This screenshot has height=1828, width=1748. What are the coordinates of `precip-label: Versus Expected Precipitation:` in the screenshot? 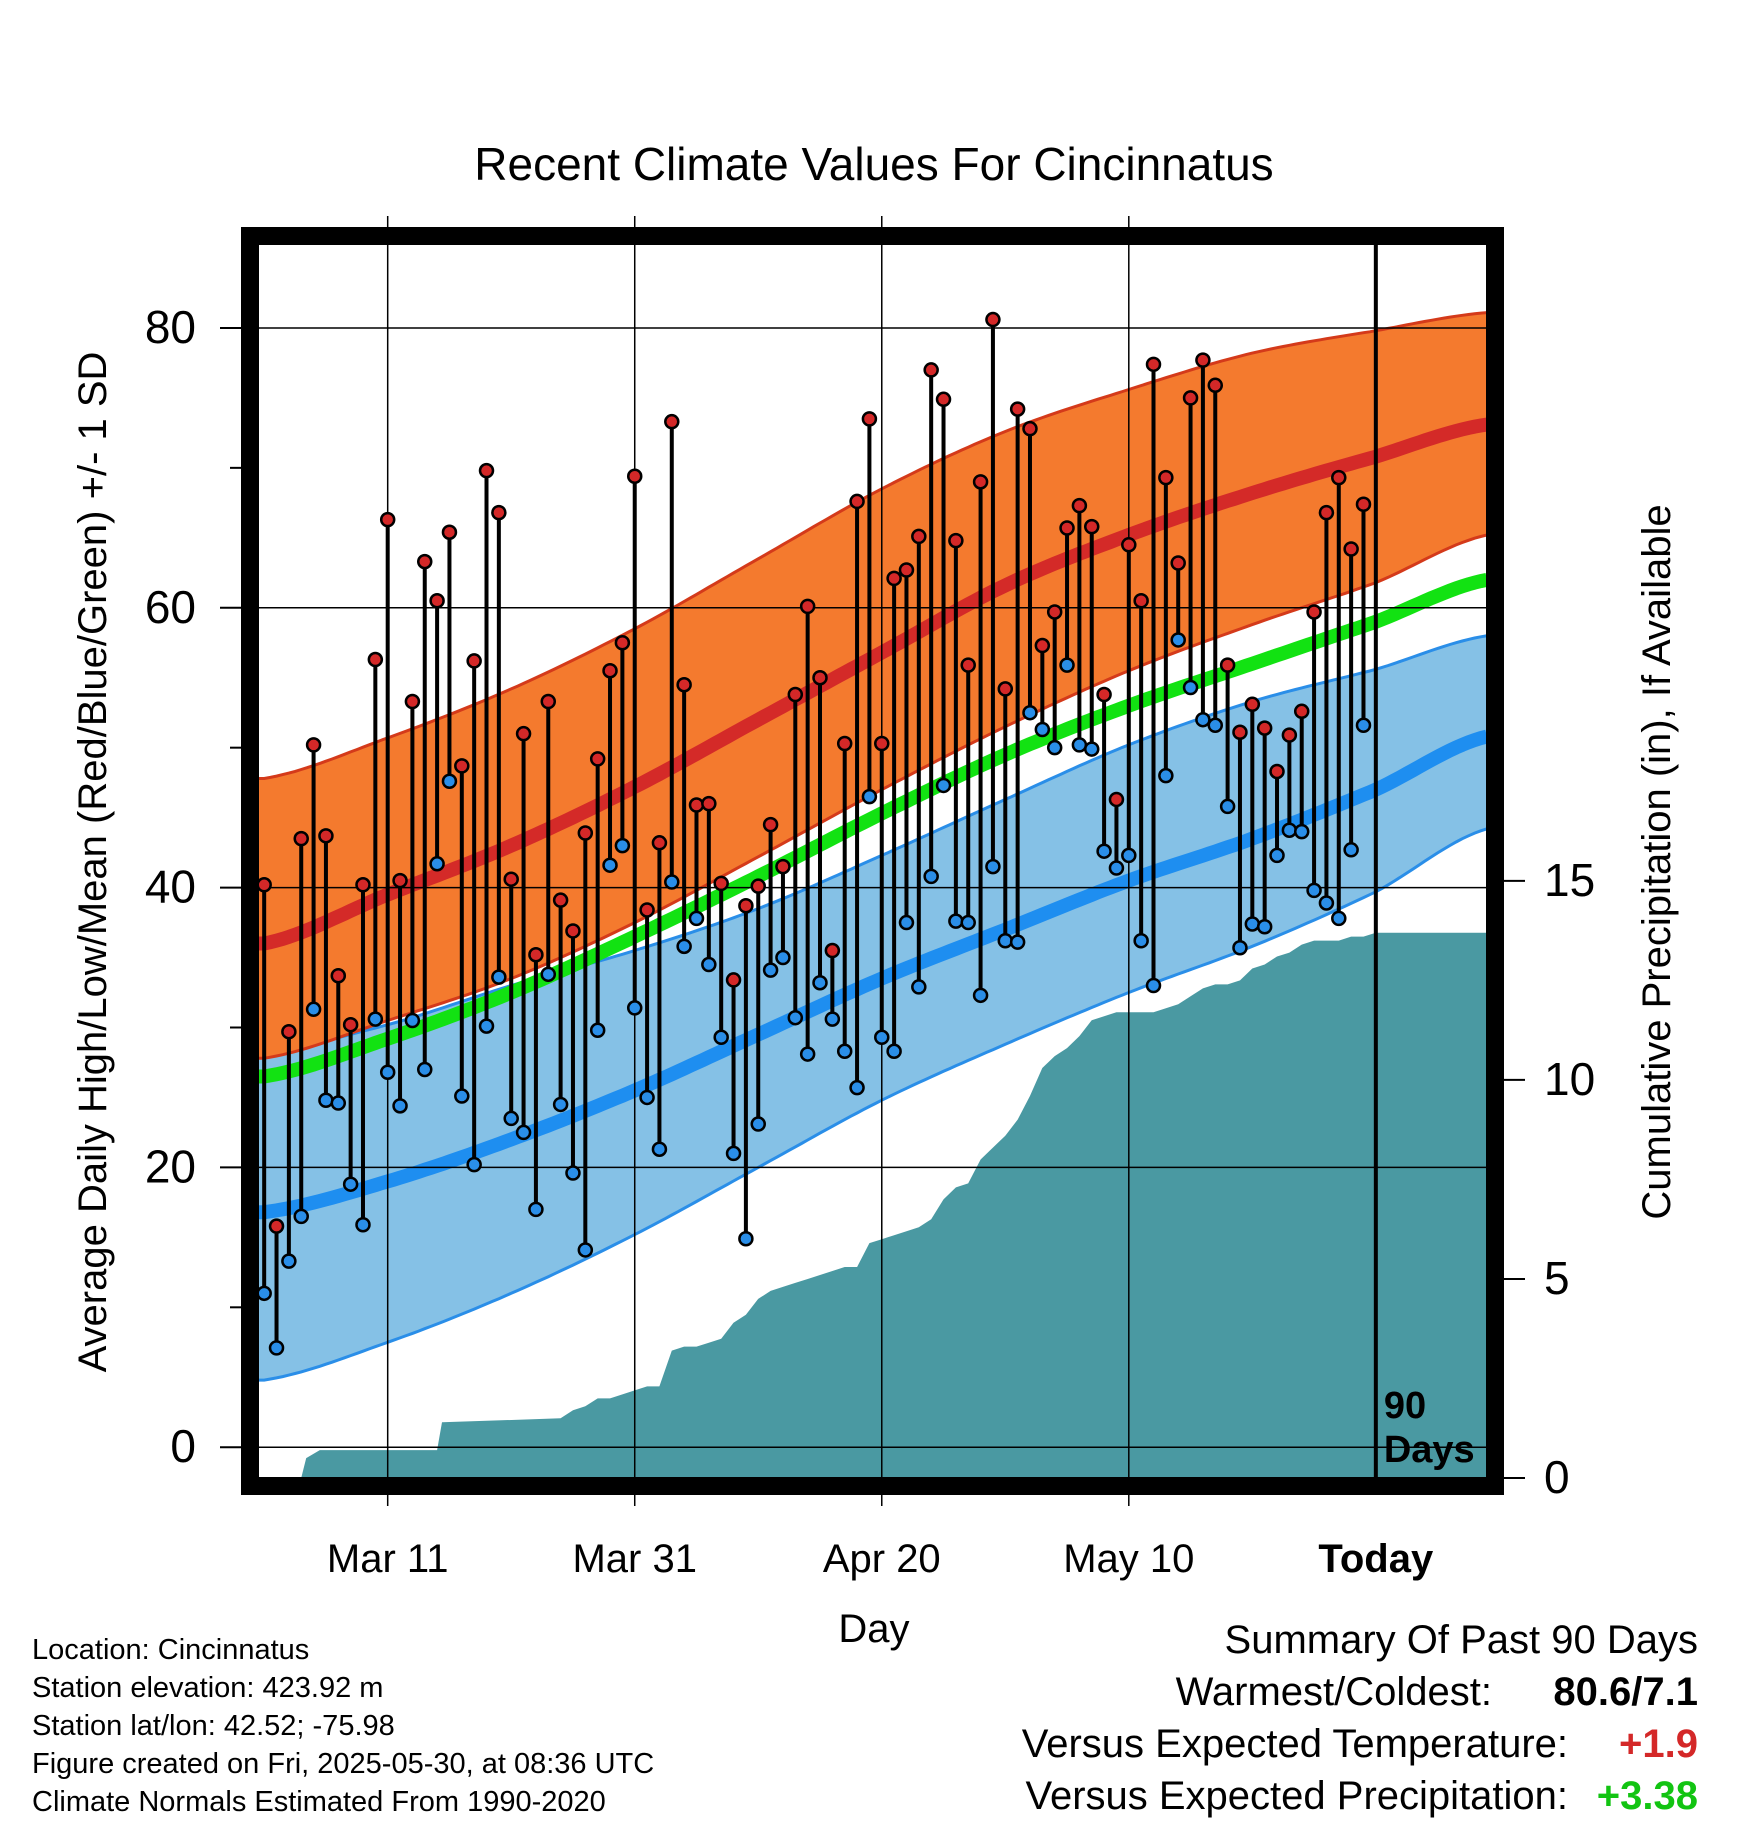 It's located at (1296, 1796).